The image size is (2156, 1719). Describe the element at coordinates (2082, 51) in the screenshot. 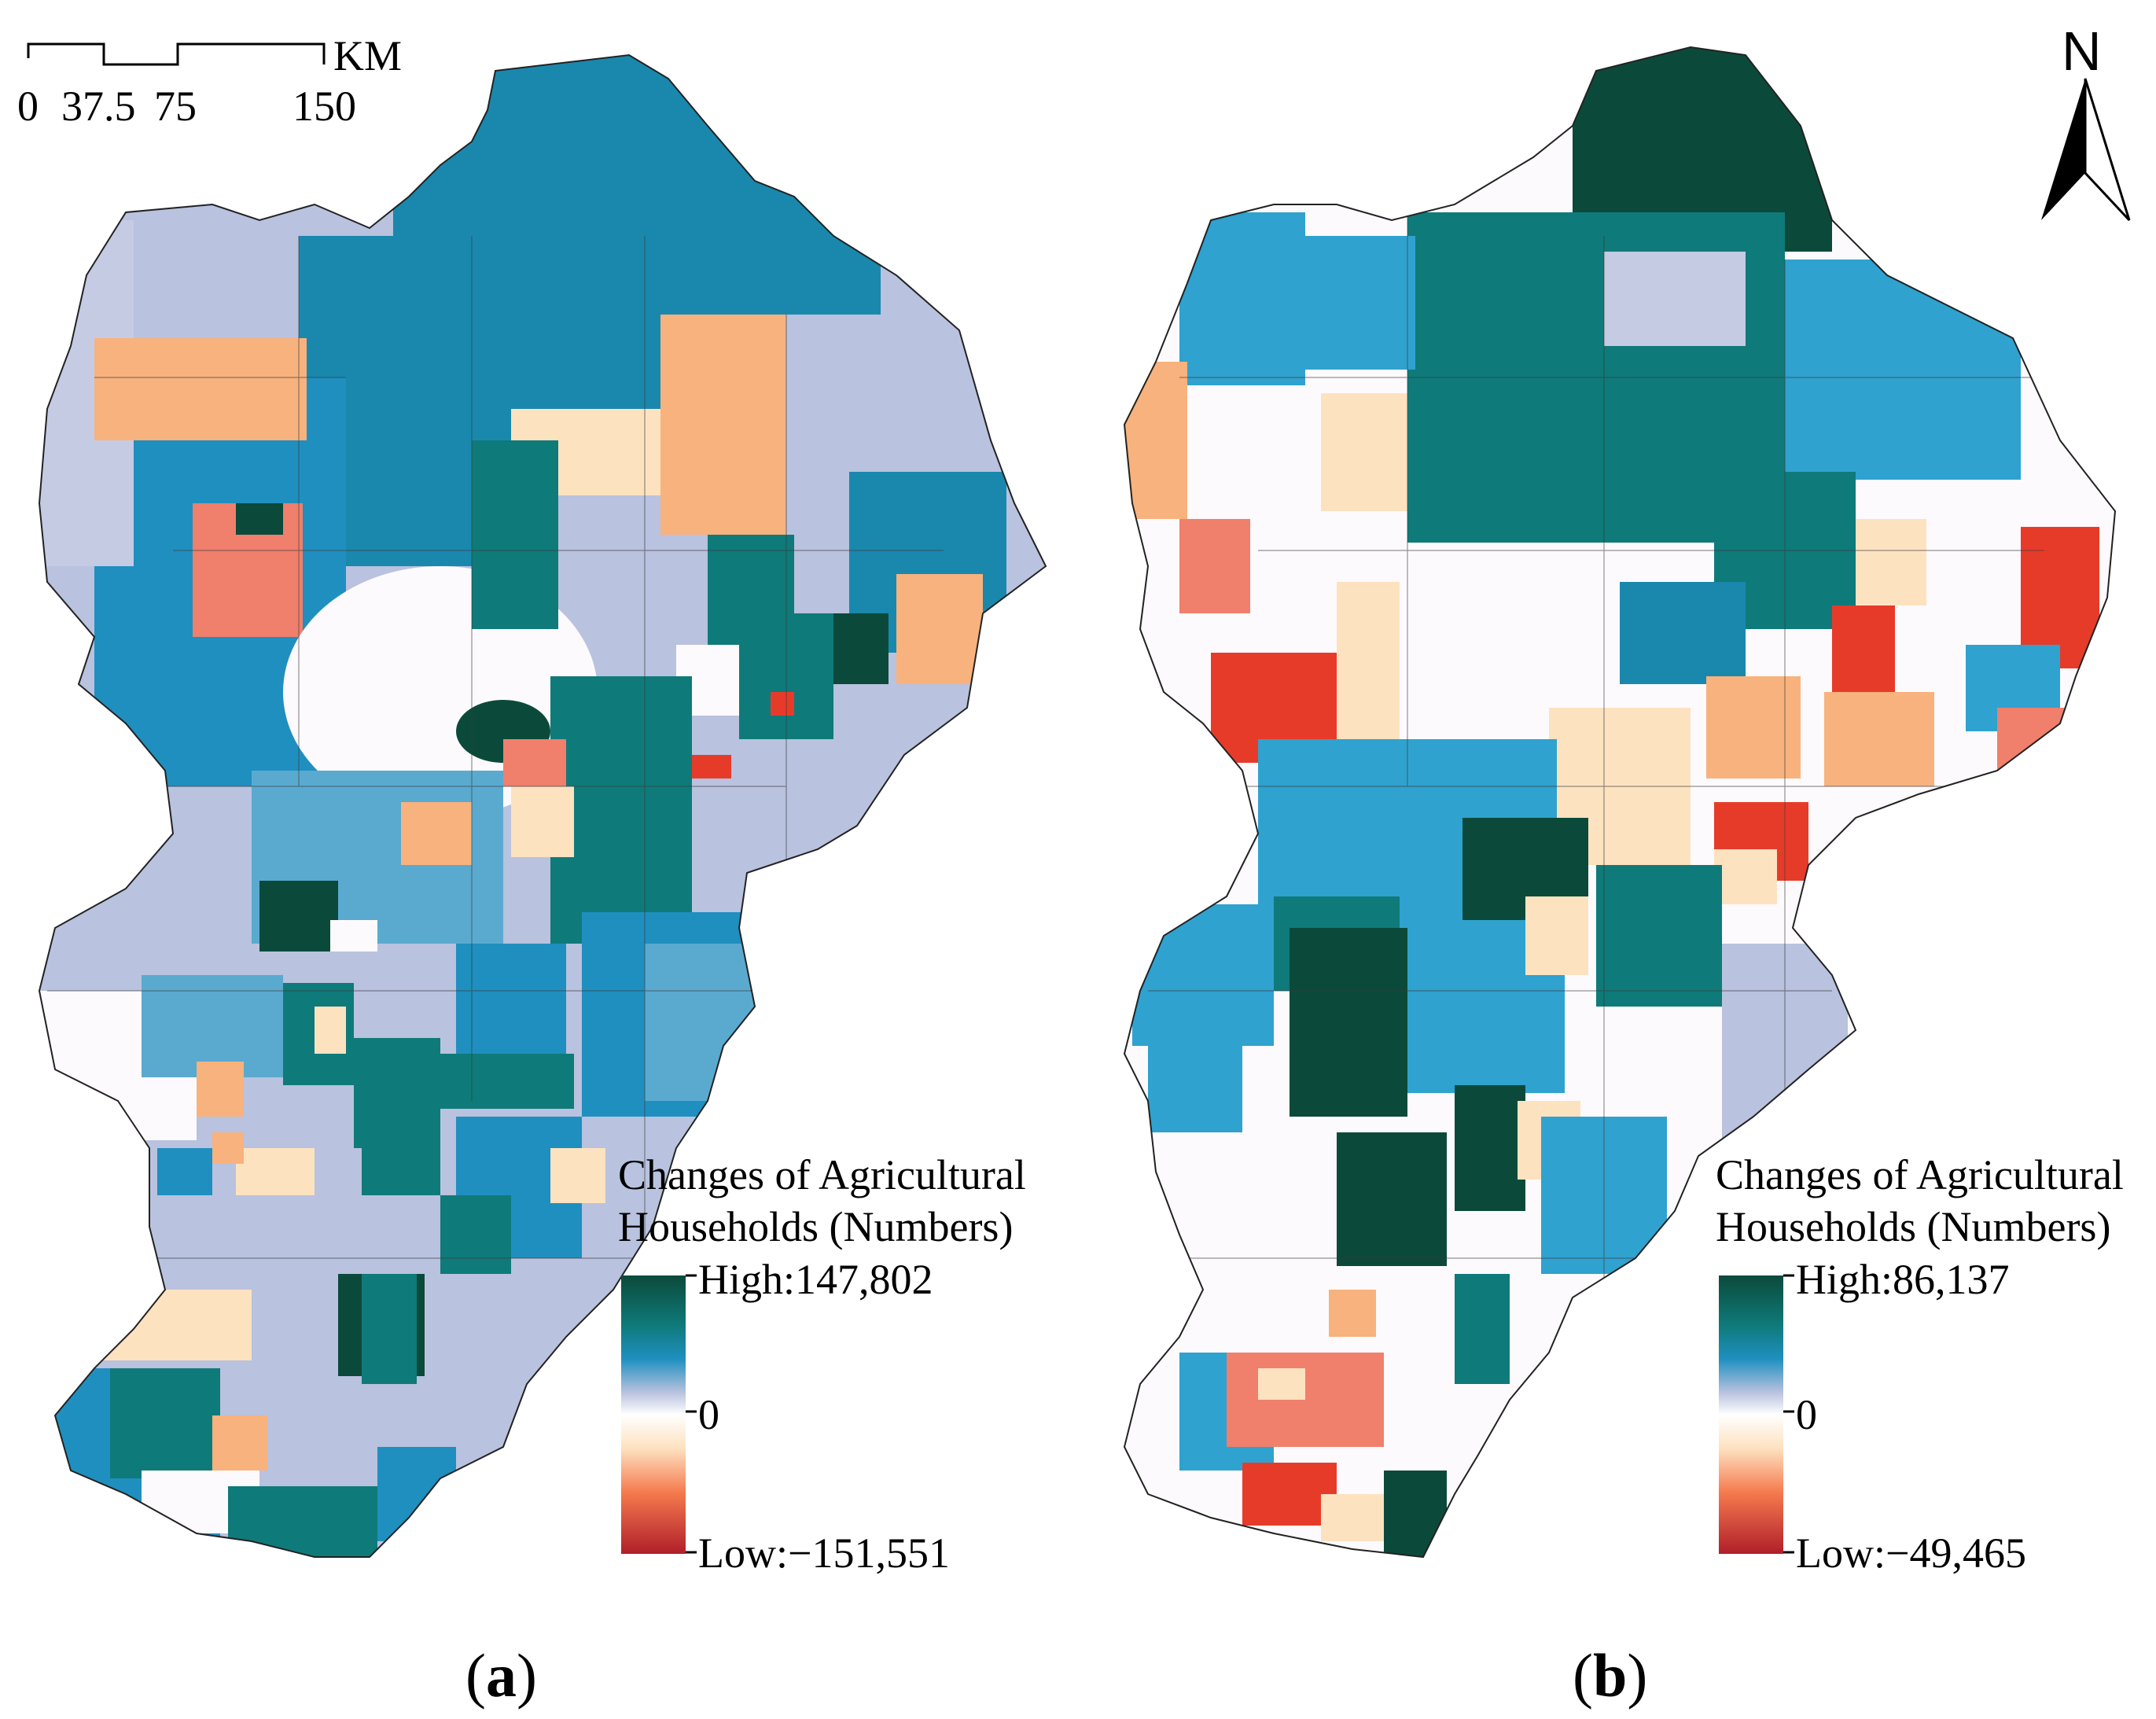

I see `north-label: N` at that location.